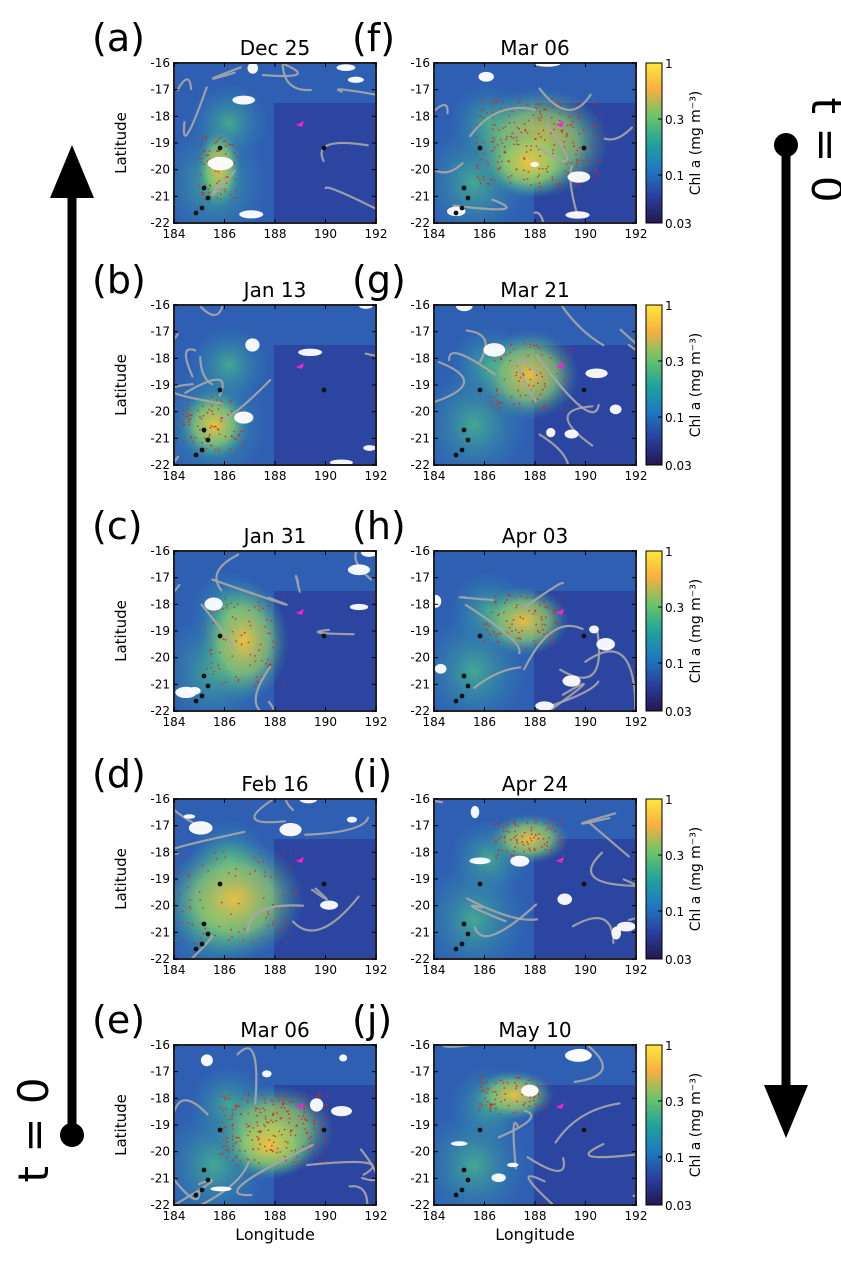 The width and height of the screenshot is (841, 1266). What do you see at coordinates (373, 38) in the screenshot?
I see `panel-letter: (f)` at bounding box center [373, 38].